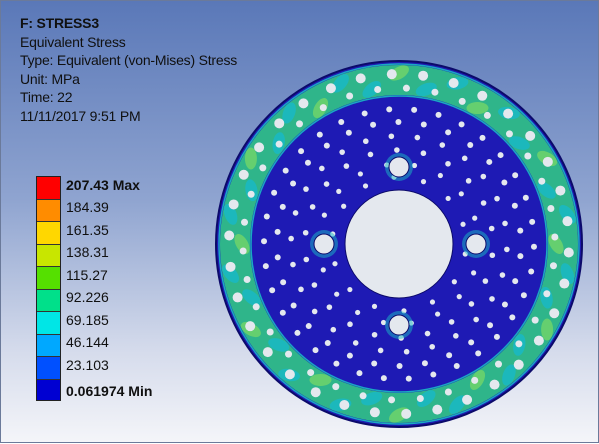 The width and height of the screenshot is (599, 444). Describe the element at coordinates (87, 342) in the screenshot. I see `legend-level-label: 46.144` at that location.